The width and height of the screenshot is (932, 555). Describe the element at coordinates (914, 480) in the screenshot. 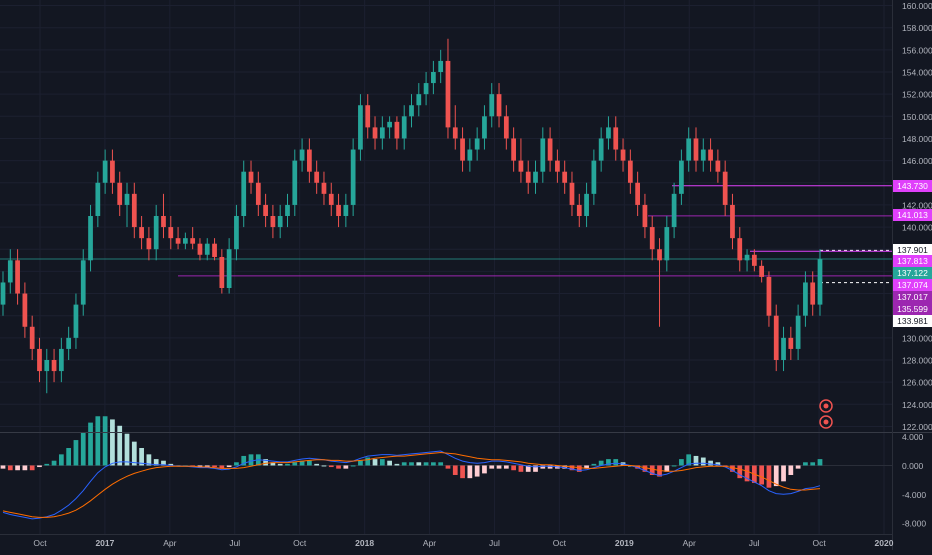

I see `macd-axis: 4.000 0.000 -4.000 -8.000` at that location.